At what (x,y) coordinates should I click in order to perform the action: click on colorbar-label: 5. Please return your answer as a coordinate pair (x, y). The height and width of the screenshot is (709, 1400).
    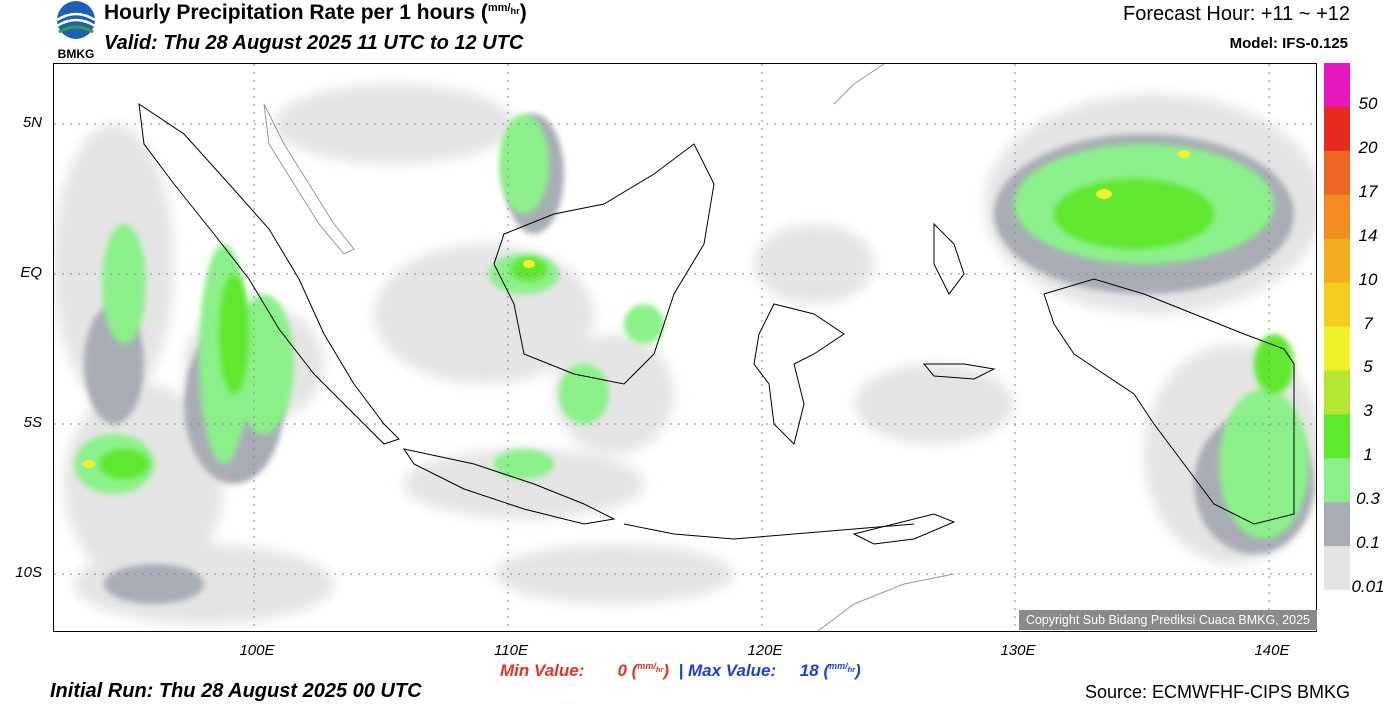
    Looking at the image, I should click on (1368, 367).